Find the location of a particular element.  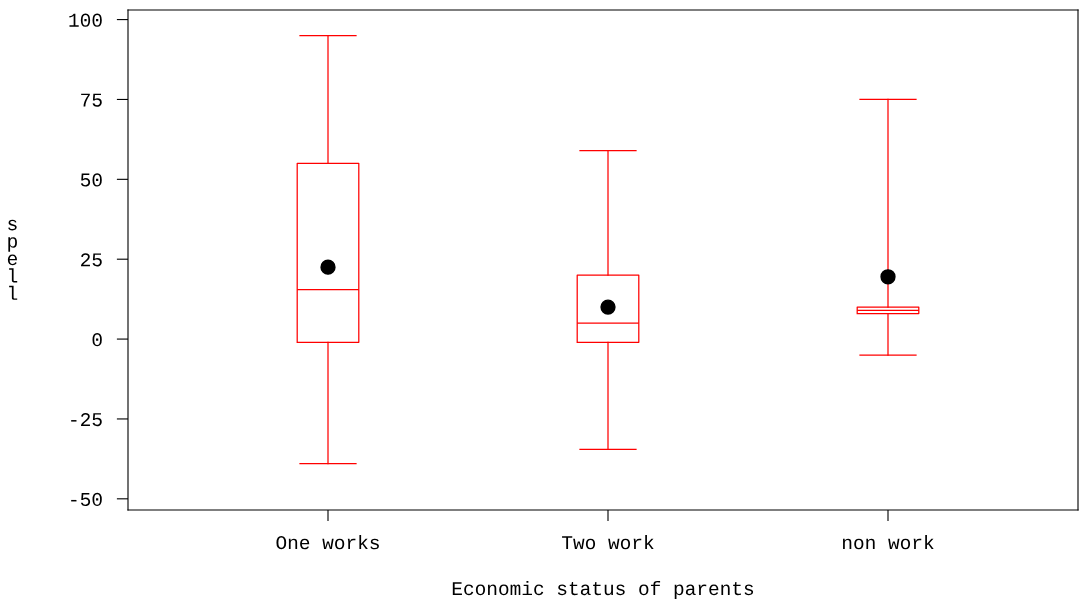

y-tick-label: 25 is located at coordinates (91, 260).